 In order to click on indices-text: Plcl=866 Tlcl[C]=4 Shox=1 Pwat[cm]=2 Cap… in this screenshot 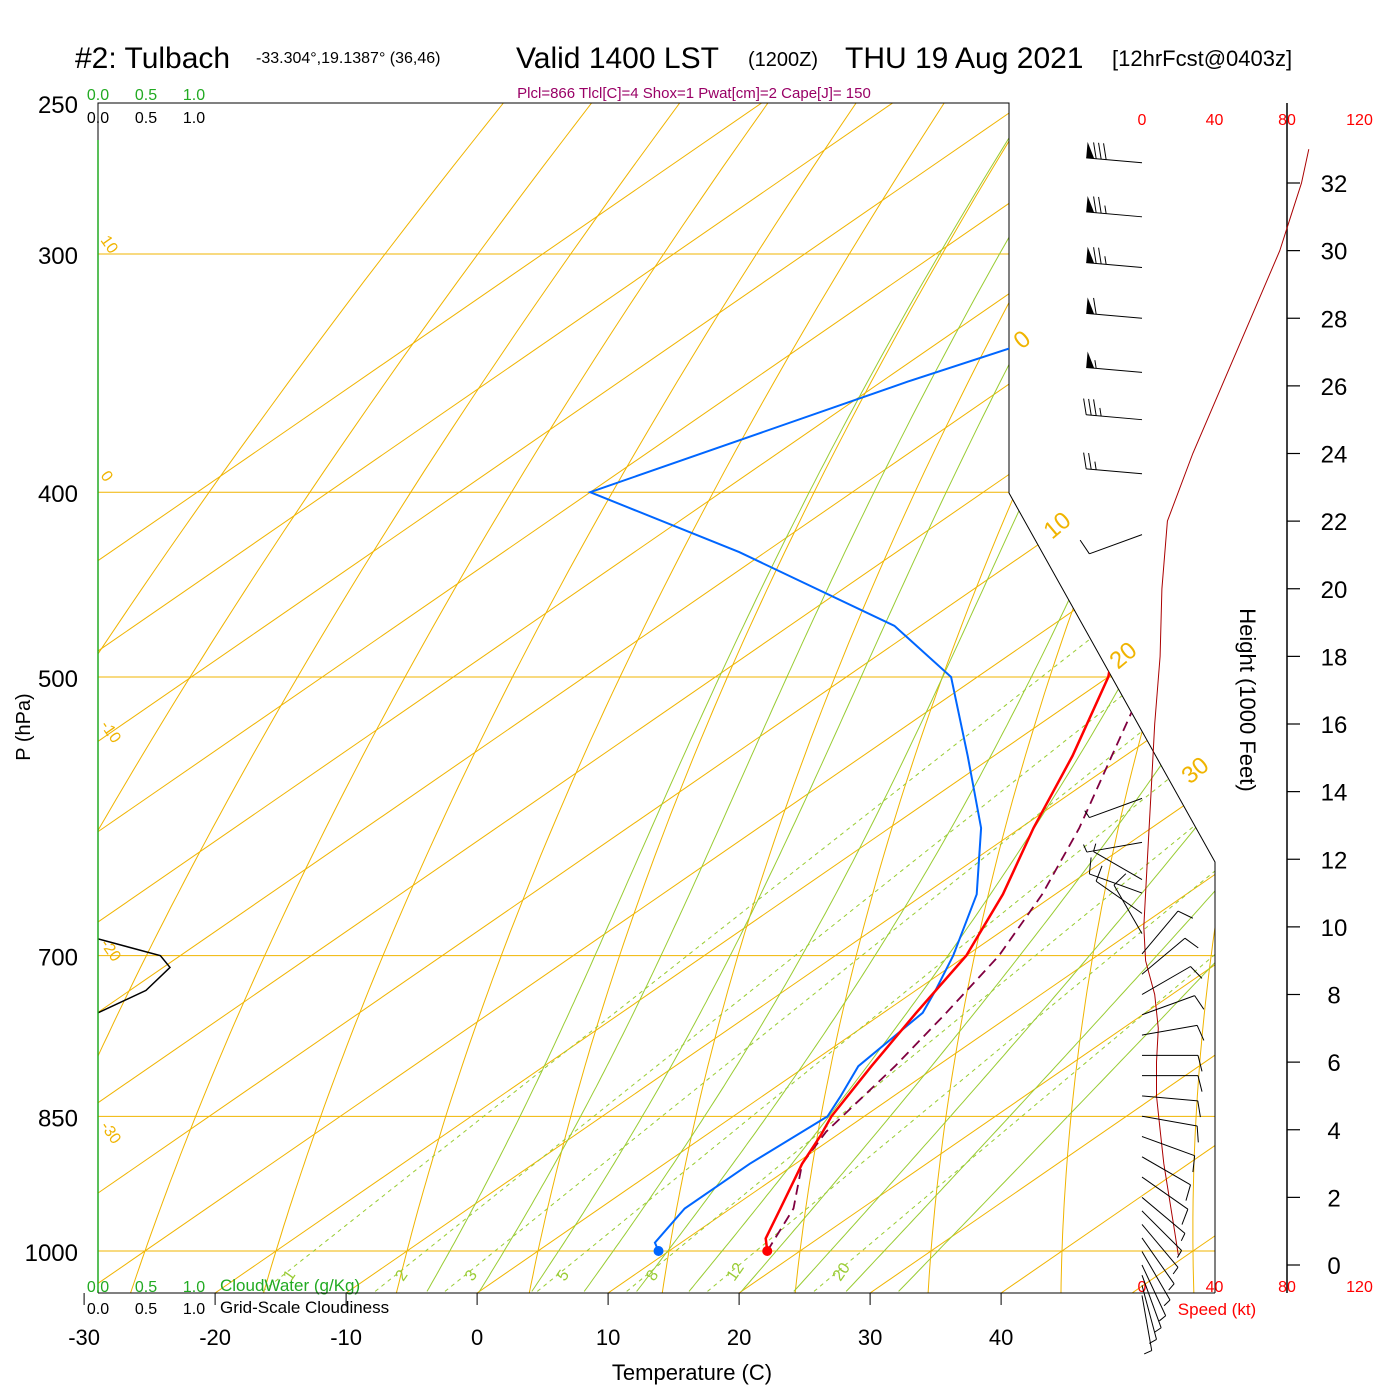, I will do `click(694, 93)`.